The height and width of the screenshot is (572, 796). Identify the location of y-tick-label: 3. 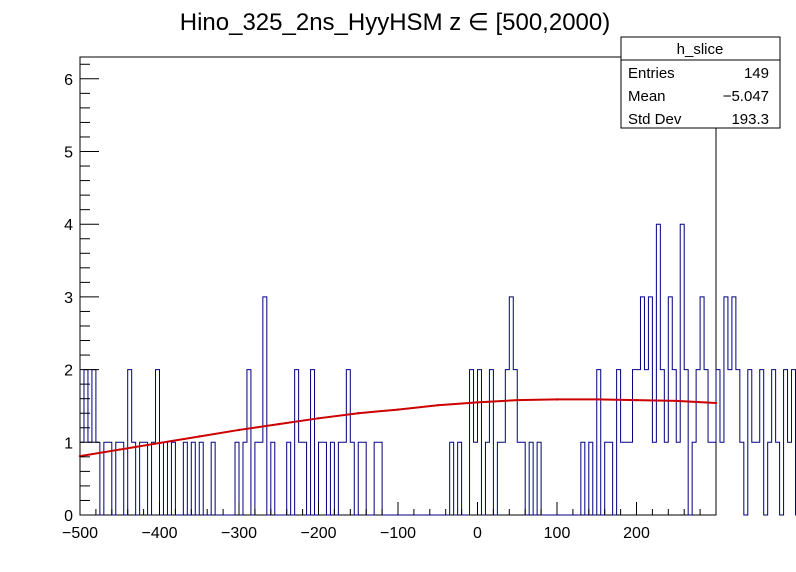
(68, 298).